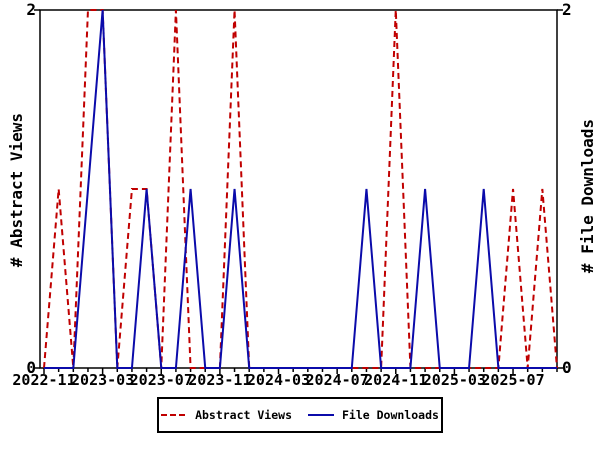 This screenshot has height=450, width=600. Describe the element at coordinates (243, 415) in the screenshot. I see `legend-label-abstract-views: Abstract Views` at that location.